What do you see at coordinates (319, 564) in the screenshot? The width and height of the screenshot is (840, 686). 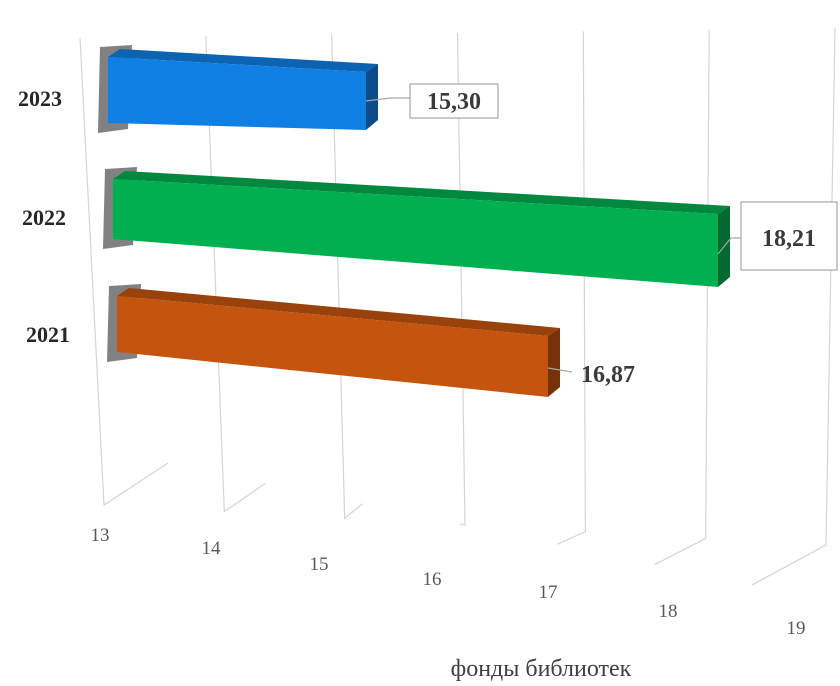 I see `x-tick-label: 15` at bounding box center [319, 564].